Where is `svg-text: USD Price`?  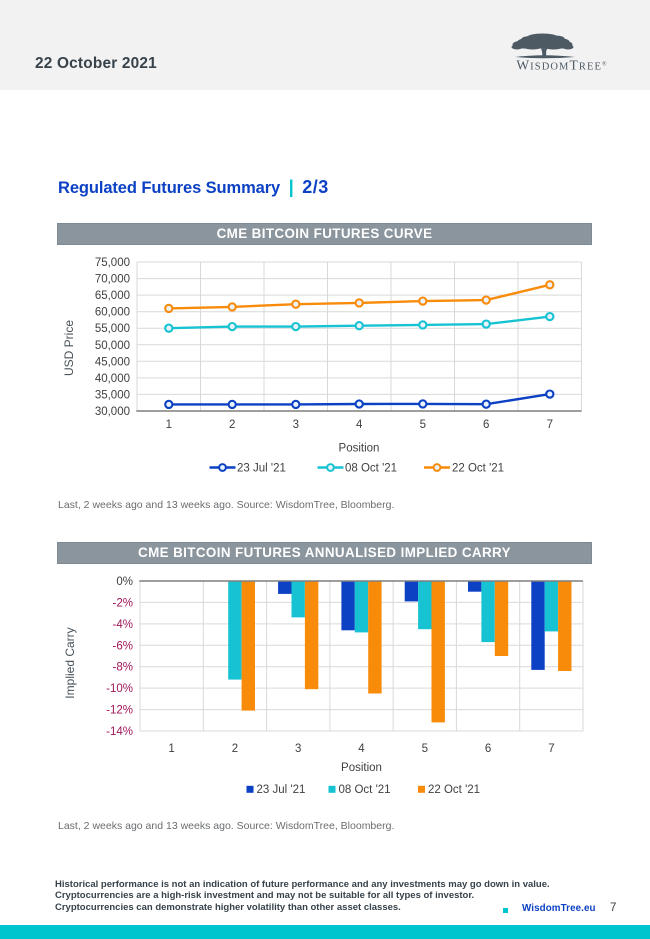 svg-text: USD Price is located at coordinates (69, 348).